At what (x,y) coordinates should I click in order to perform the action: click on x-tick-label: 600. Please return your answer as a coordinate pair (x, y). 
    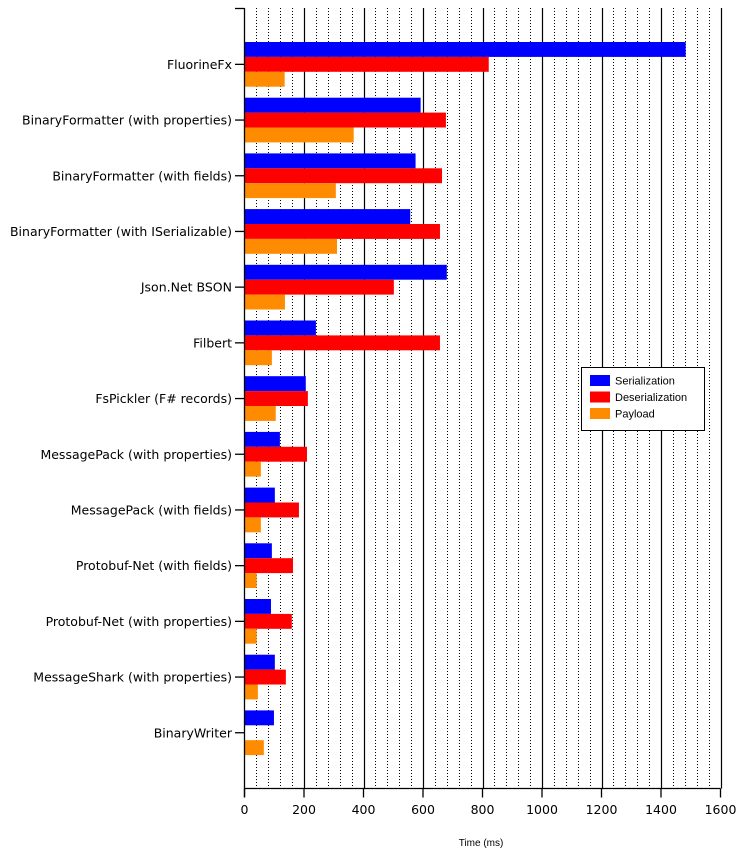
    Looking at the image, I should click on (423, 809).